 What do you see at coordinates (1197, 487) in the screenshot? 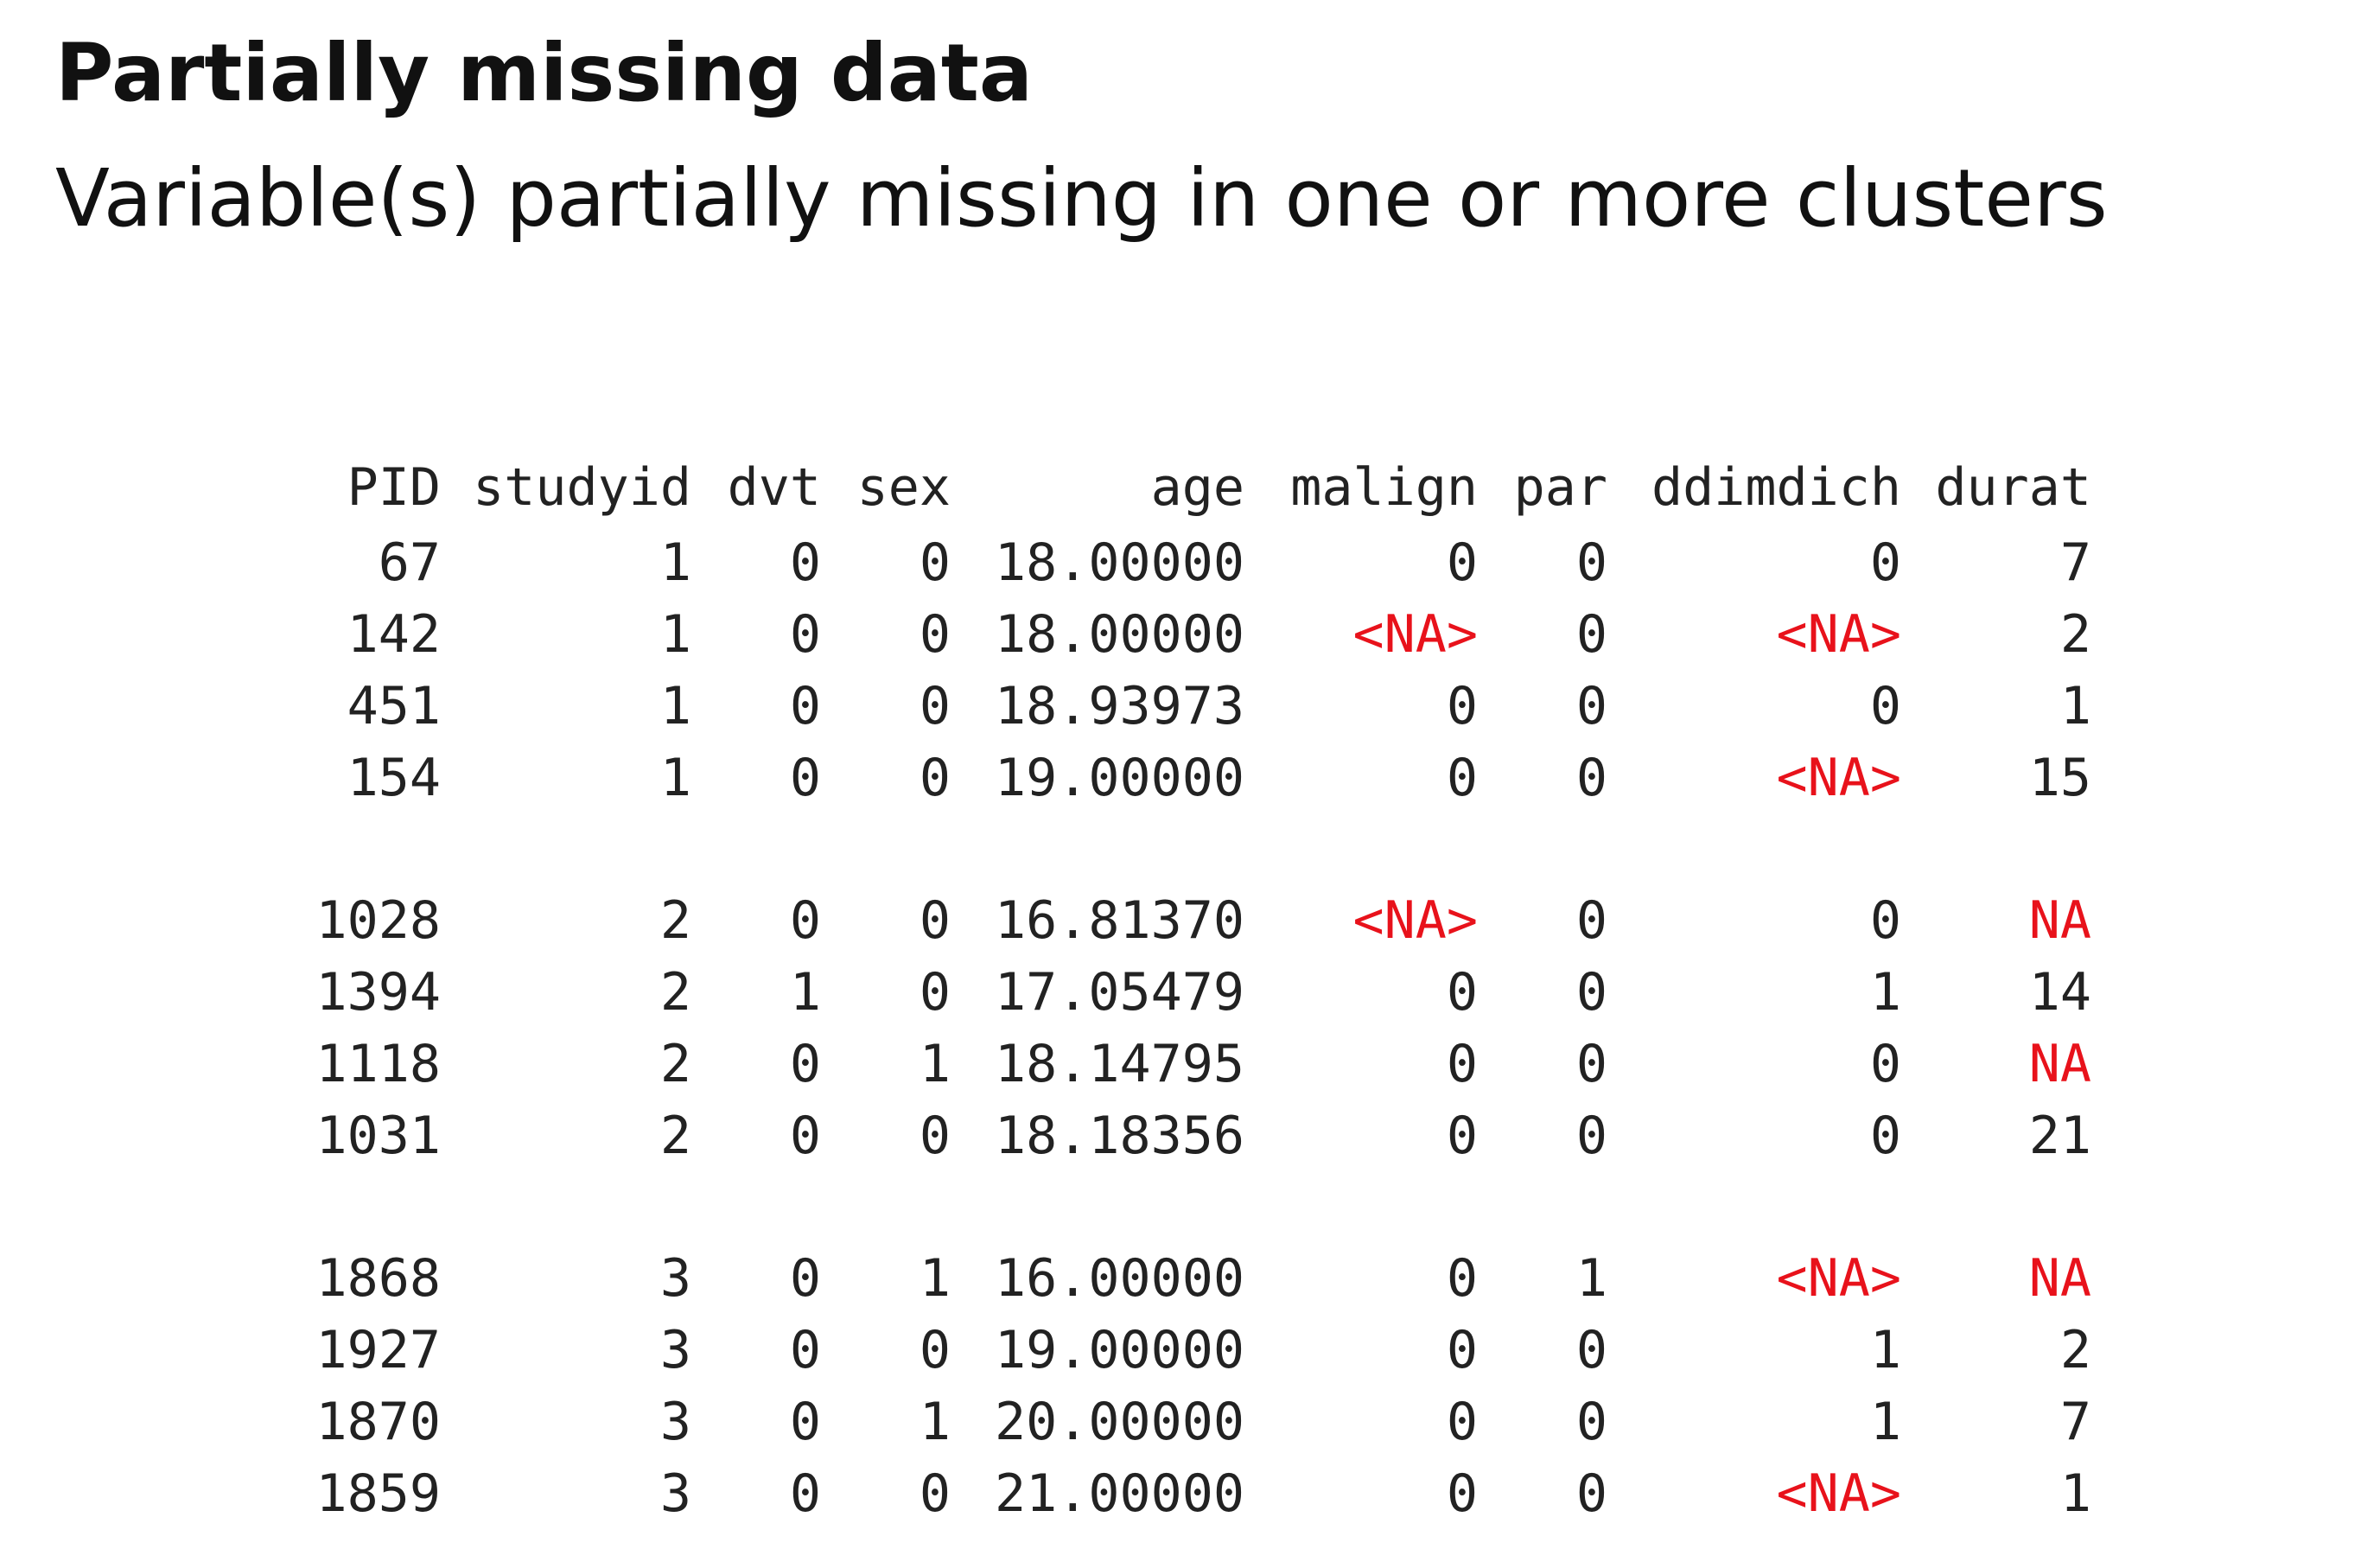
I see `col-header-age: age` at bounding box center [1197, 487].